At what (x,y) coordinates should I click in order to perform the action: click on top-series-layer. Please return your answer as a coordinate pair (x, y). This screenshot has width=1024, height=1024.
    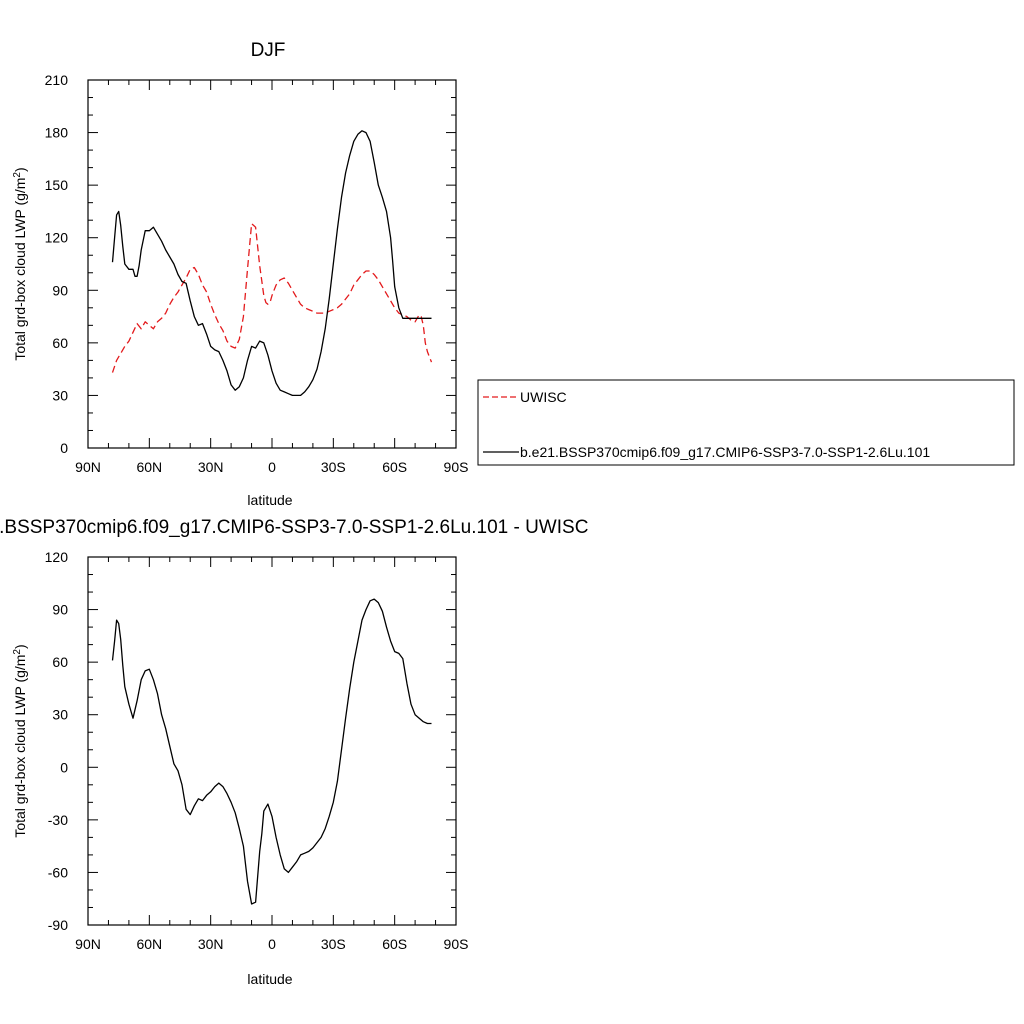
    Looking at the image, I should click on (272, 263).